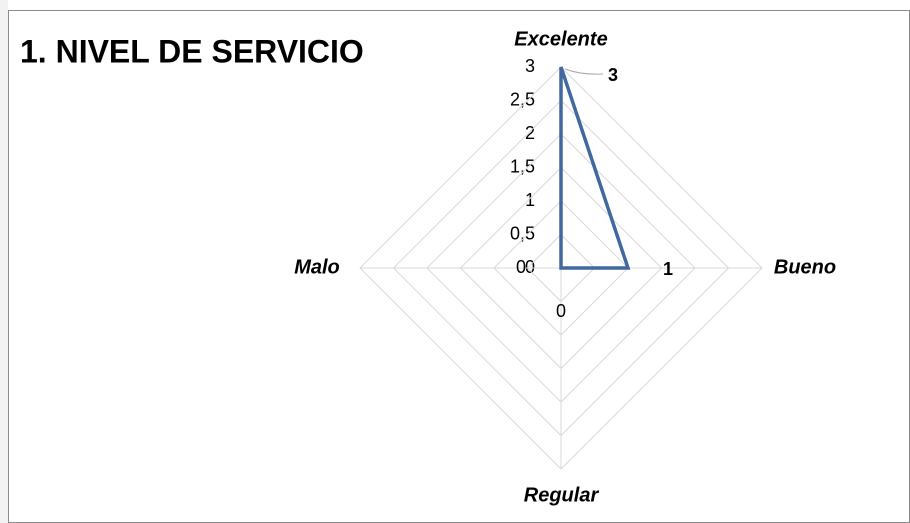 The width and height of the screenshot is (910, 523). I want to click on series-line, so click(595, 168).